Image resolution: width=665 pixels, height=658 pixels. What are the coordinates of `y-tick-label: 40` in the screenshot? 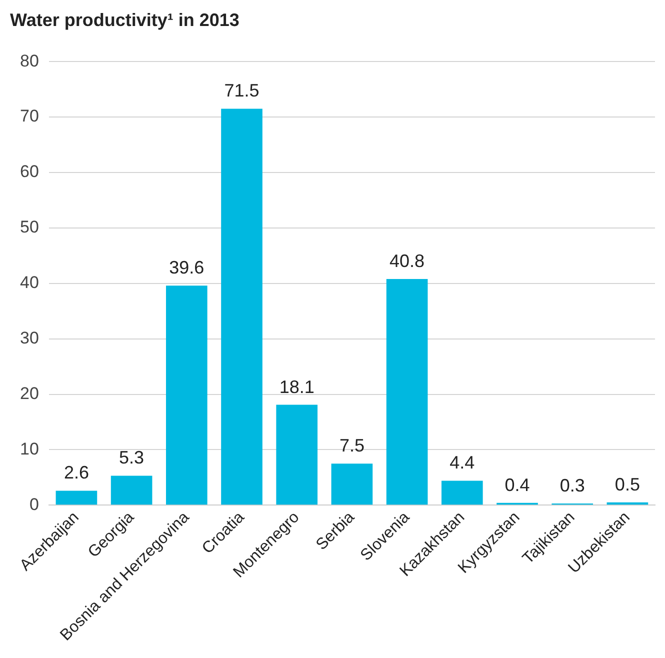 It's located at (29, 282).